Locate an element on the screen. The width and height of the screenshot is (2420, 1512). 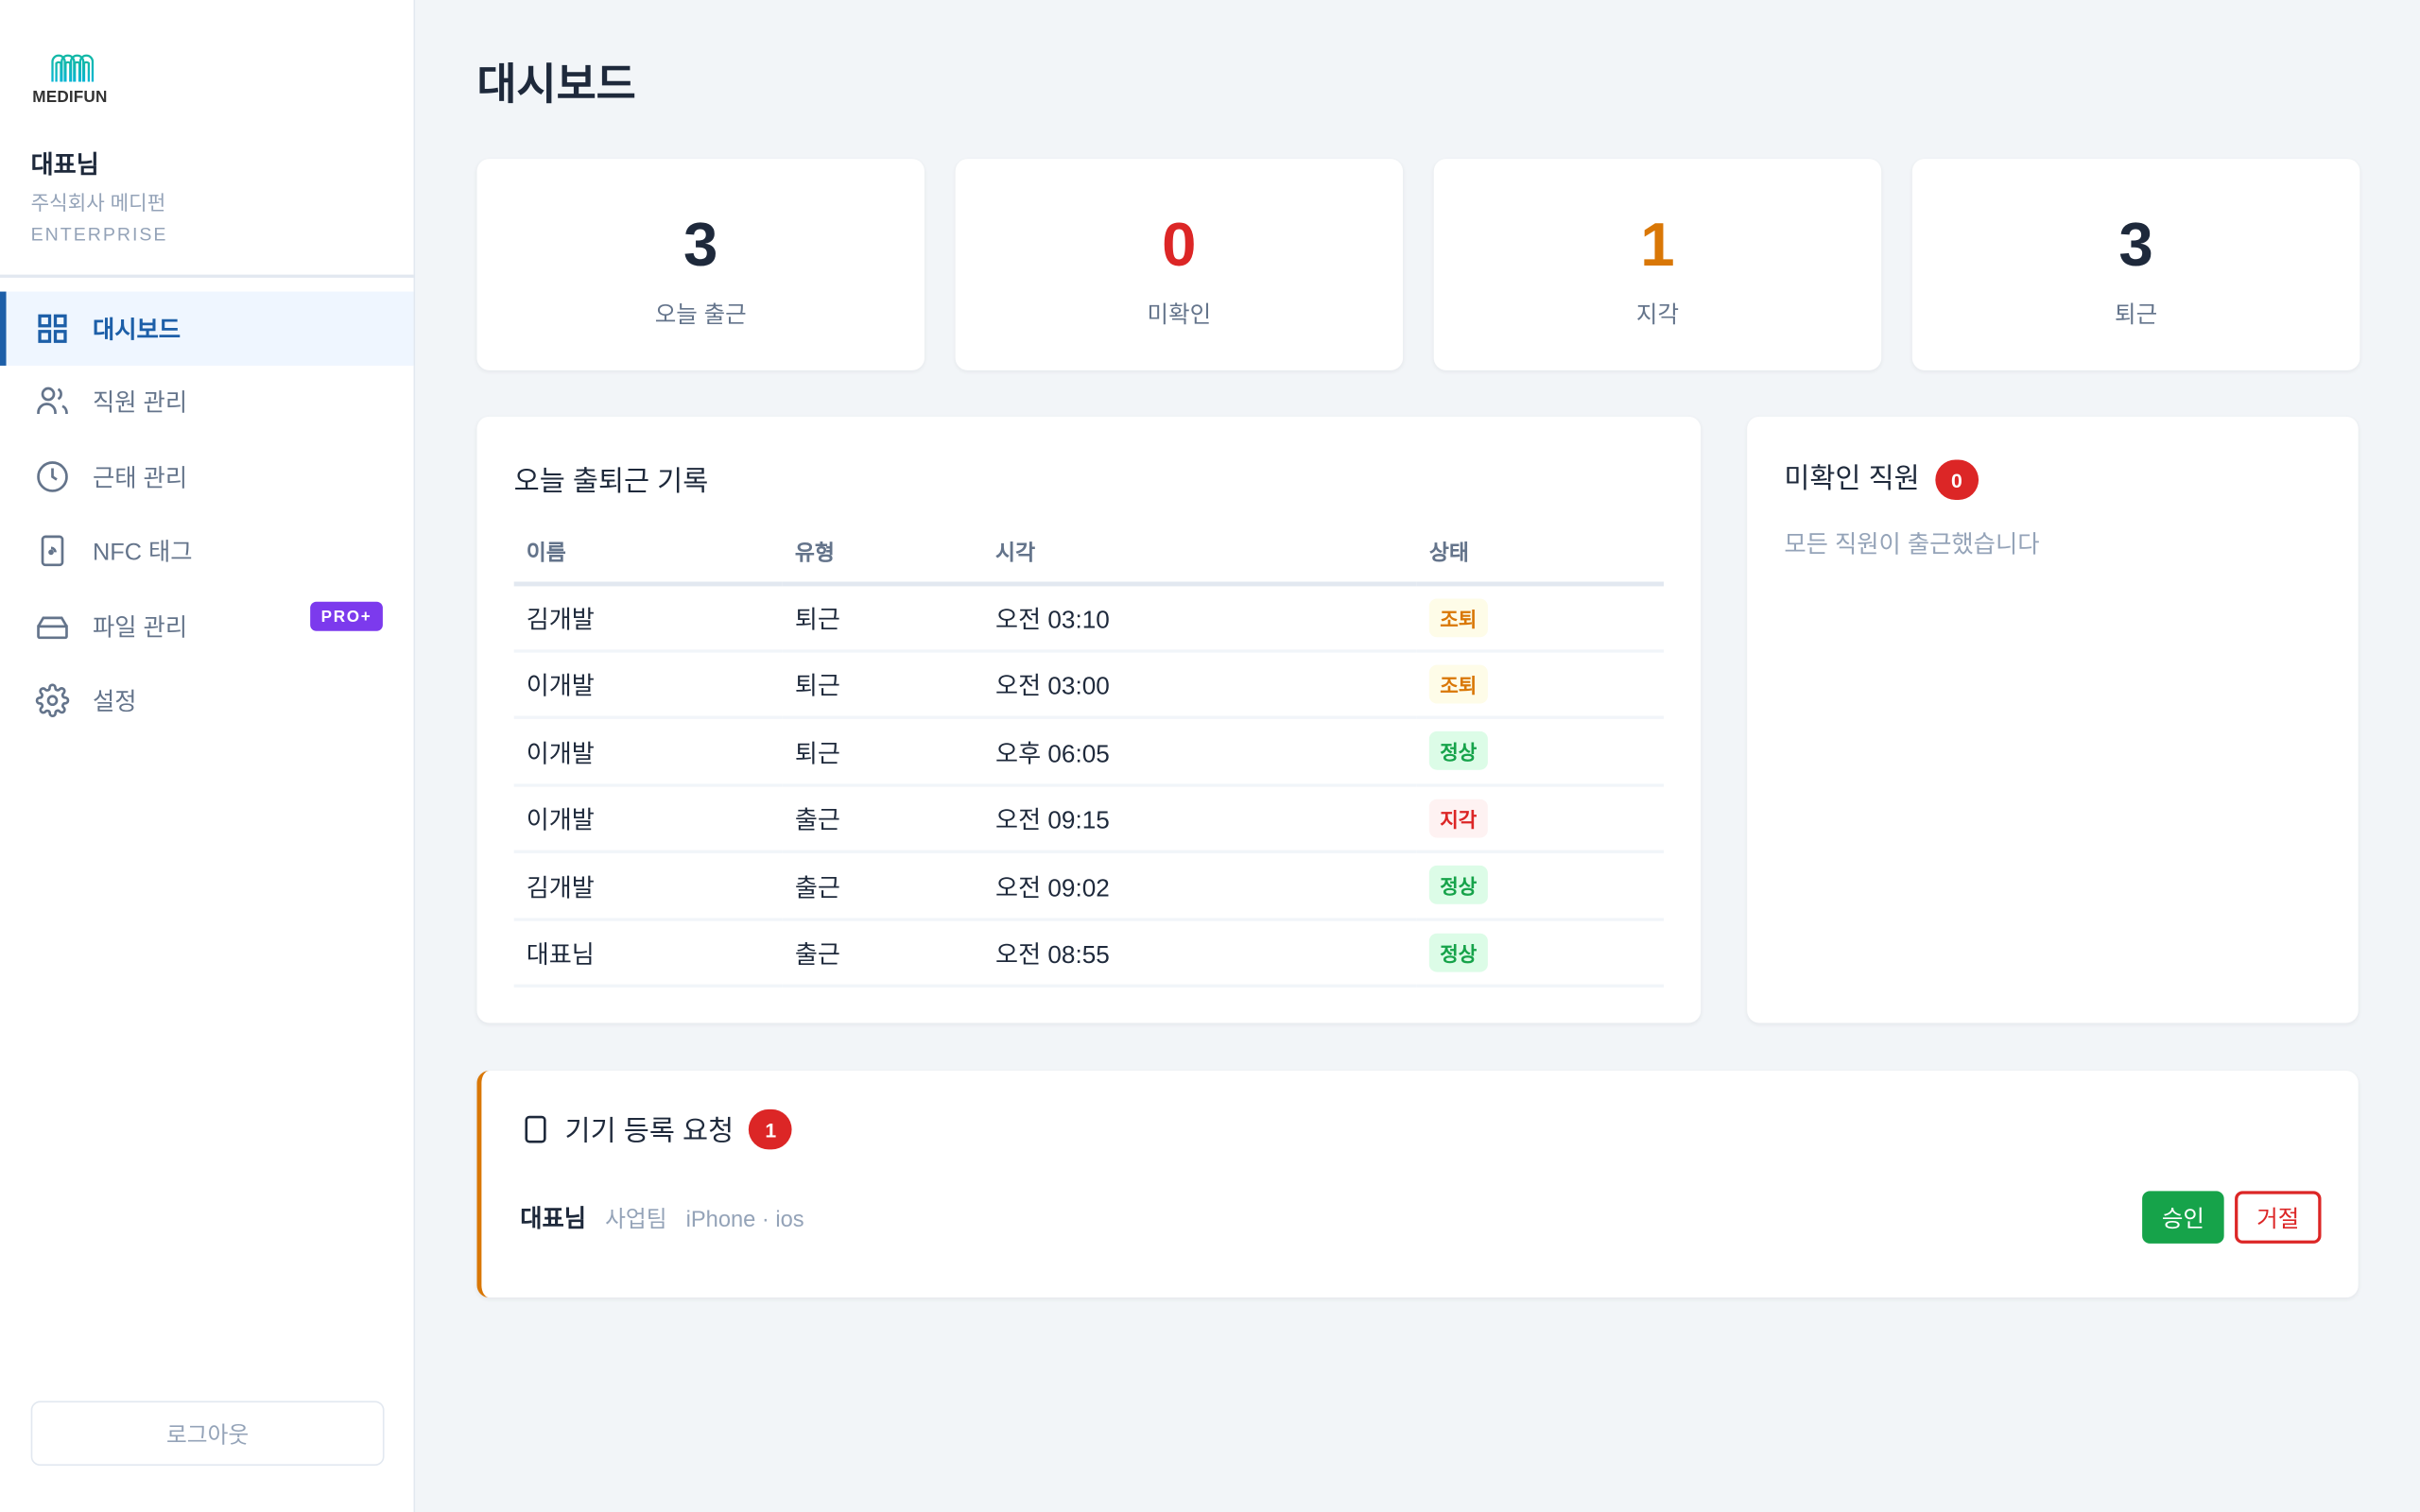
stat-label: 오늘 출근 is located at coordinates (700, 315).